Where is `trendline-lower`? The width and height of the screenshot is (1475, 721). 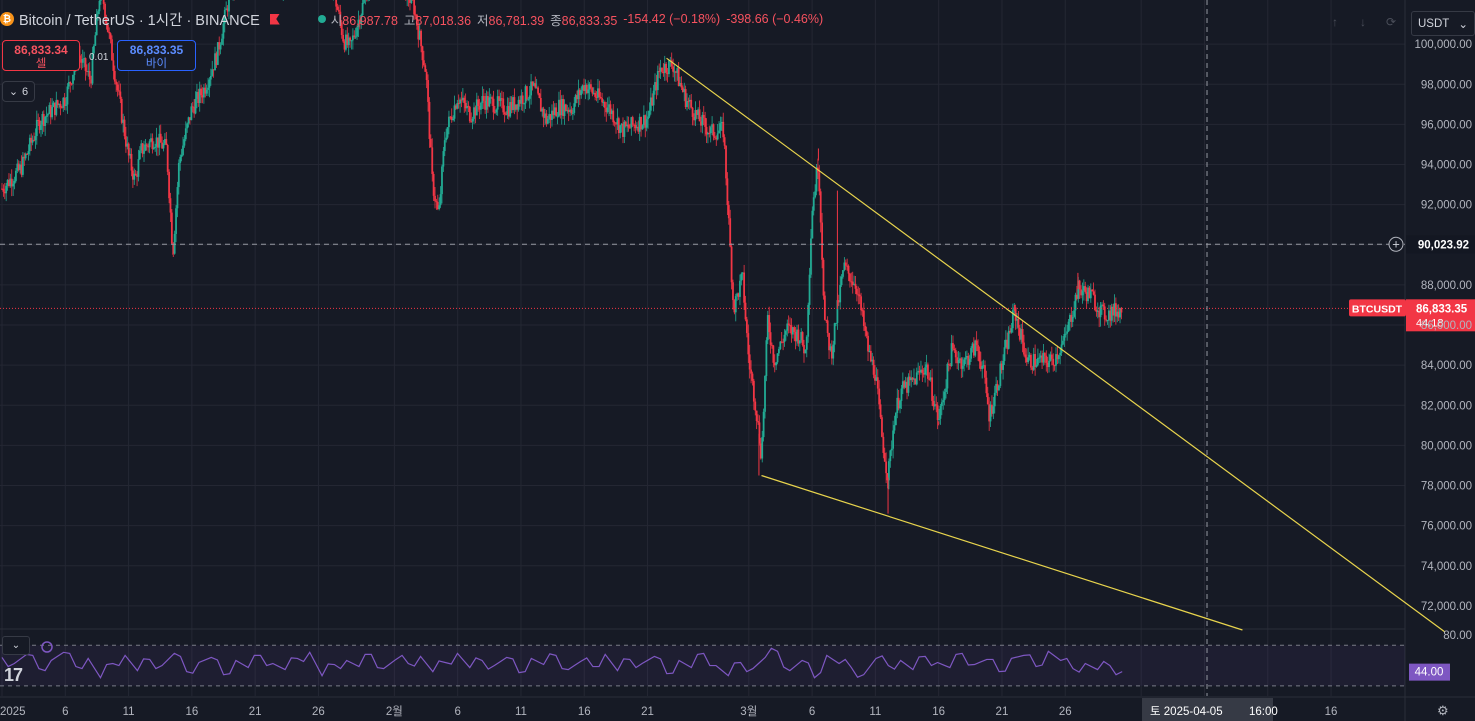
trendline-lower is located at coordinates (1002, 552).